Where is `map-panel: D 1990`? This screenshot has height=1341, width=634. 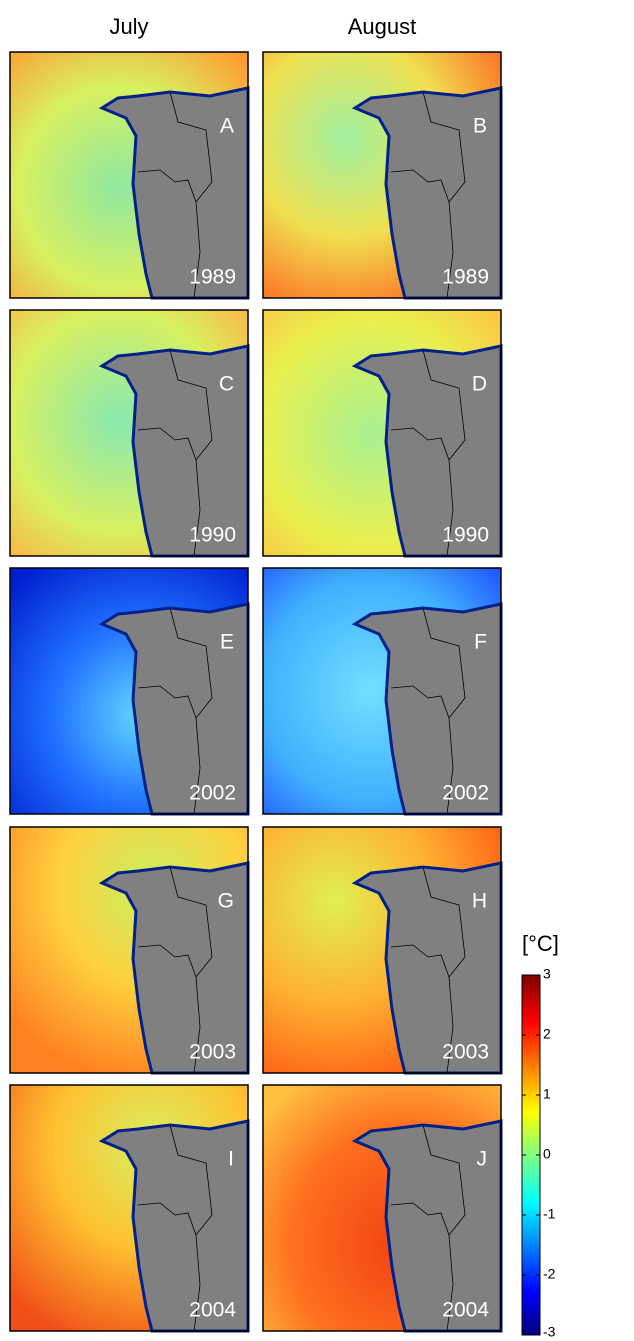 map-panel: D 1990 is located at coordinates (382, 433).